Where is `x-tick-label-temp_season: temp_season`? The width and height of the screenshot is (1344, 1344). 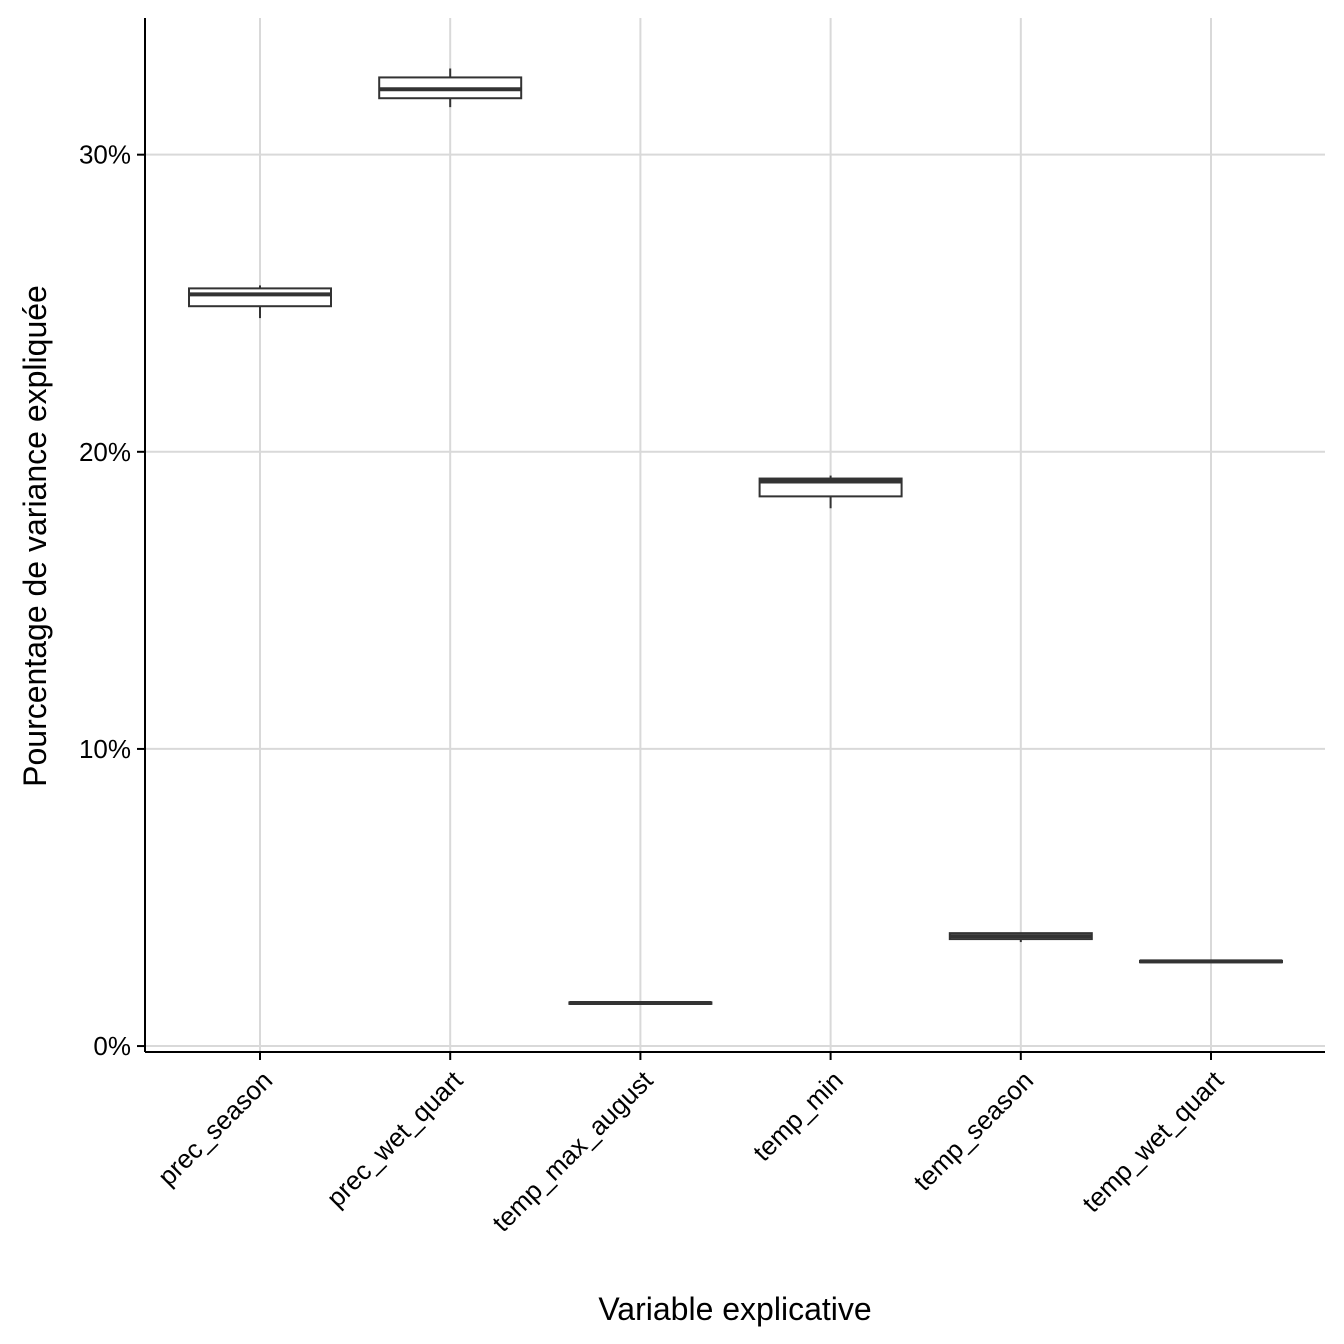 x-tick-label-temp_season: temp_season is located at coordinates (973, 1131).